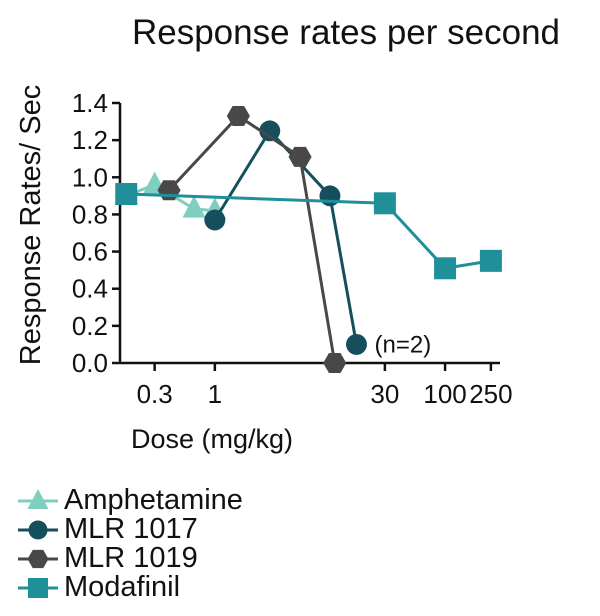 This screenshot has height=616, width=600. What do you see at coordinates (212, 439) in the screenshot?
I see `x-axis-label: Dose (mg/kg)` at bounding box center [212, 439].